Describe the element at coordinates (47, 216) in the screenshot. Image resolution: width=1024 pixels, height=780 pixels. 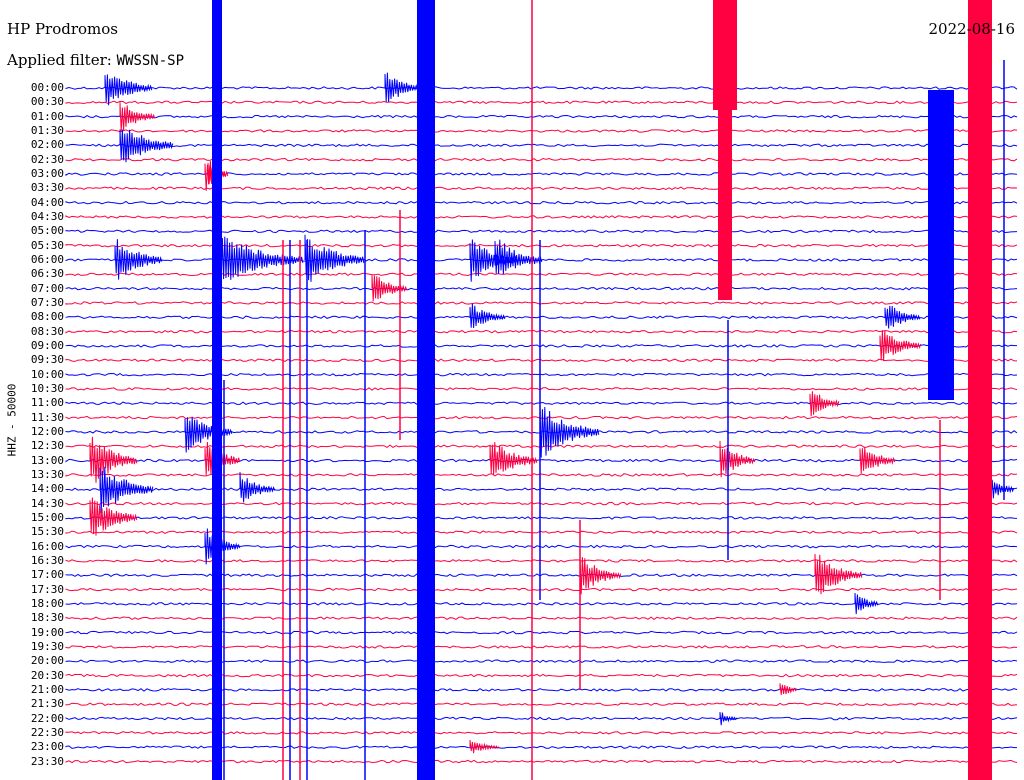
I see `time-label: 04:30` at that location.